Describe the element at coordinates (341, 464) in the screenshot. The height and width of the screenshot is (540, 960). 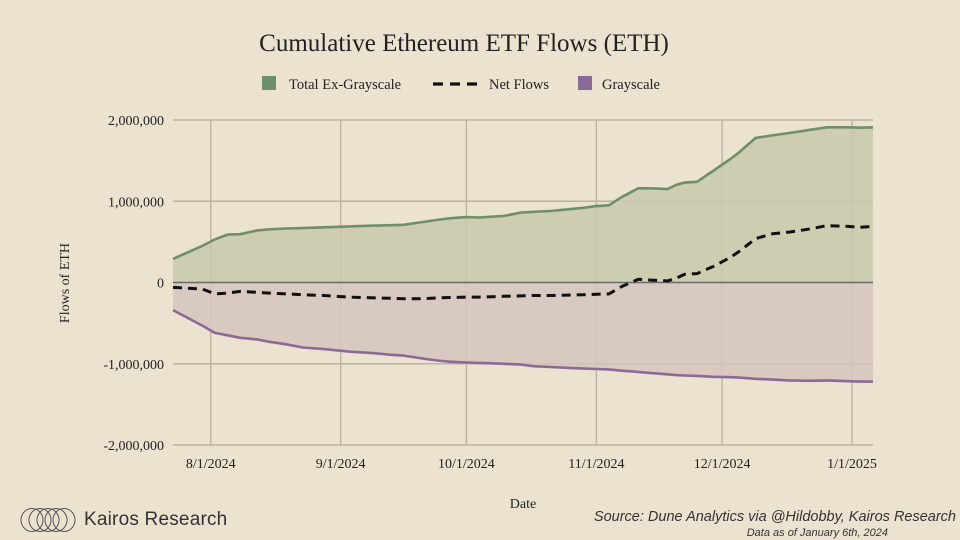
I see `x-tick-label: 9/1/2024` at that location.